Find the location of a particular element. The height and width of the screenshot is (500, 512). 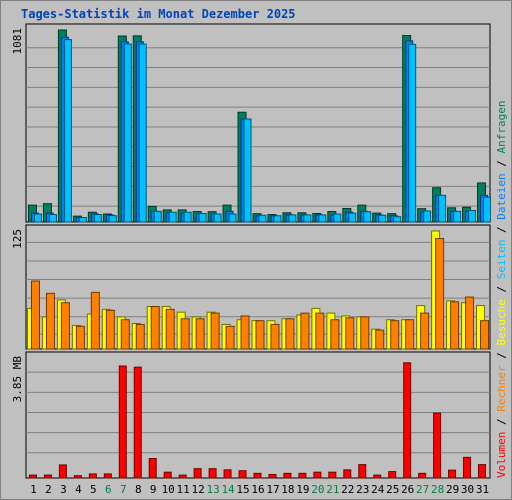

x-tick-label-15: 15 is located at coordinates (242, 489).